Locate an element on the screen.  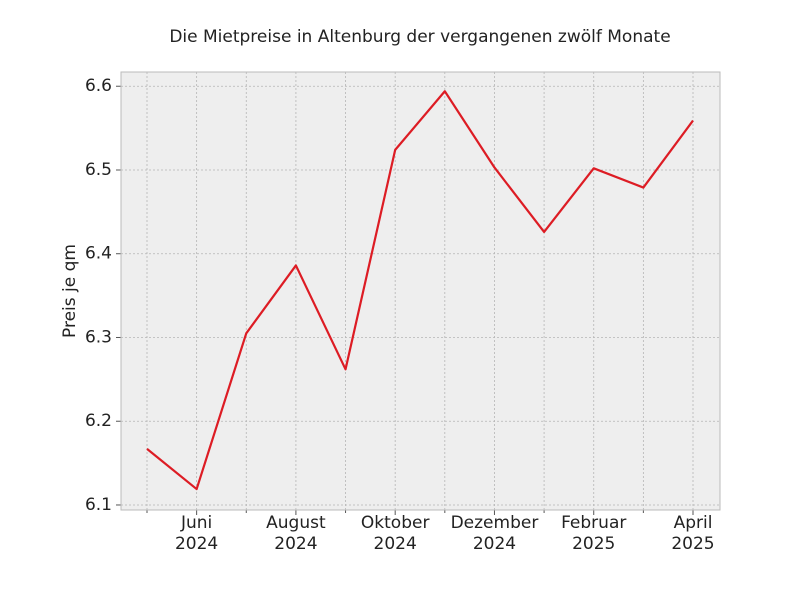
y-tick-label: 6.5 is located at coordinates (98, 170).